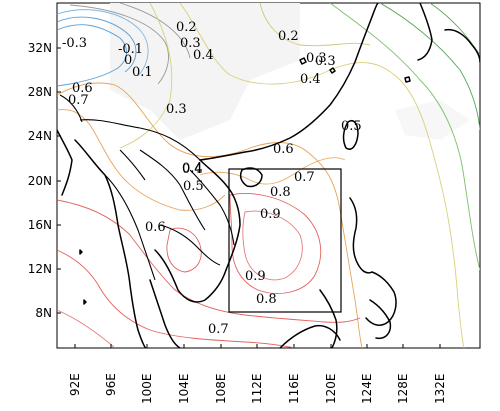 The width and height of the screenshot is (500, 411). I want to click on contour-line-neg-a, so click(92, 55).